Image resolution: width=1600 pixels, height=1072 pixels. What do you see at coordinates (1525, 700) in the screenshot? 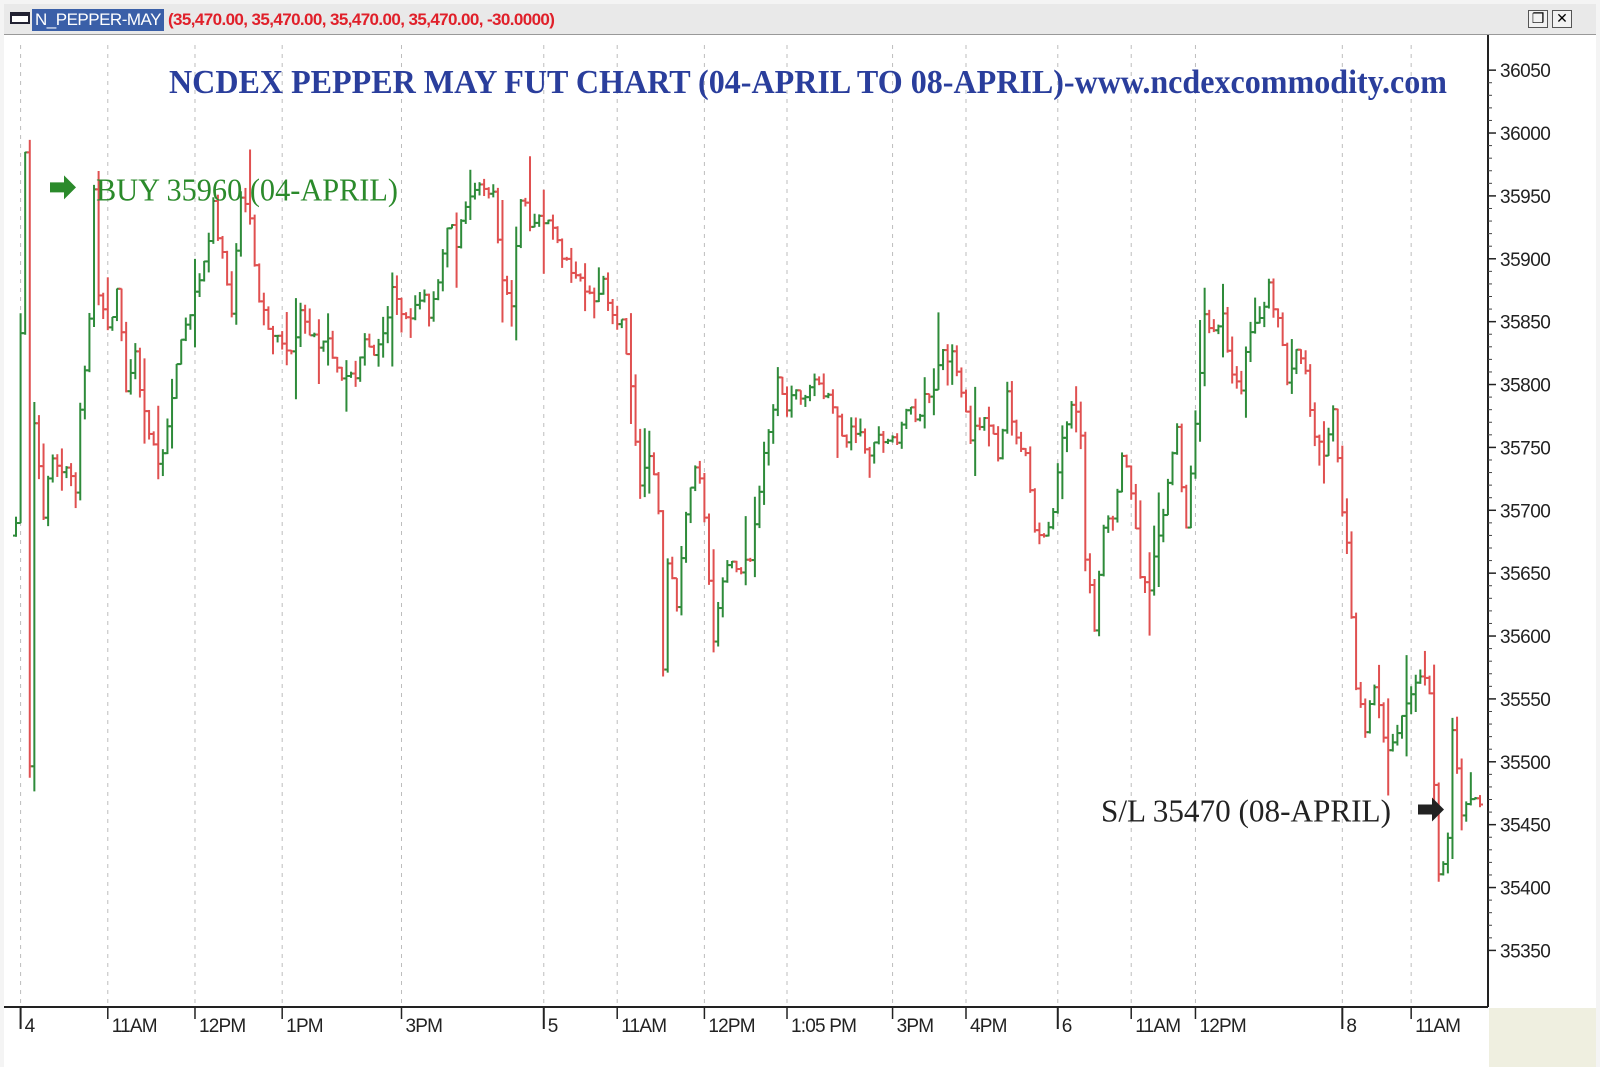
I see `y-tick-label: 35550` at bounding box center [1525, 700].